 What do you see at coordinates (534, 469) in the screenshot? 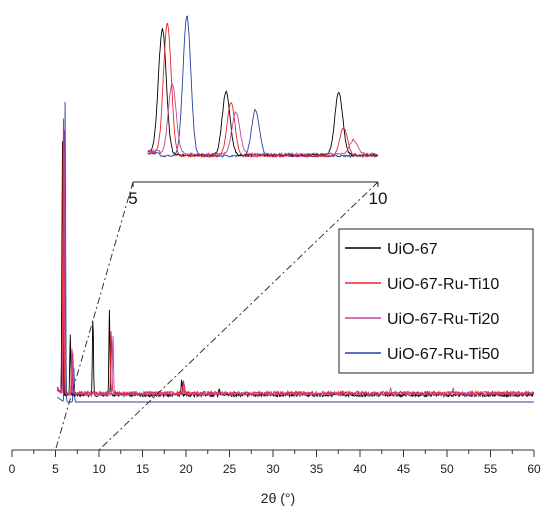
I see `x-tick-label: 60` at bounding box center [534, 469].